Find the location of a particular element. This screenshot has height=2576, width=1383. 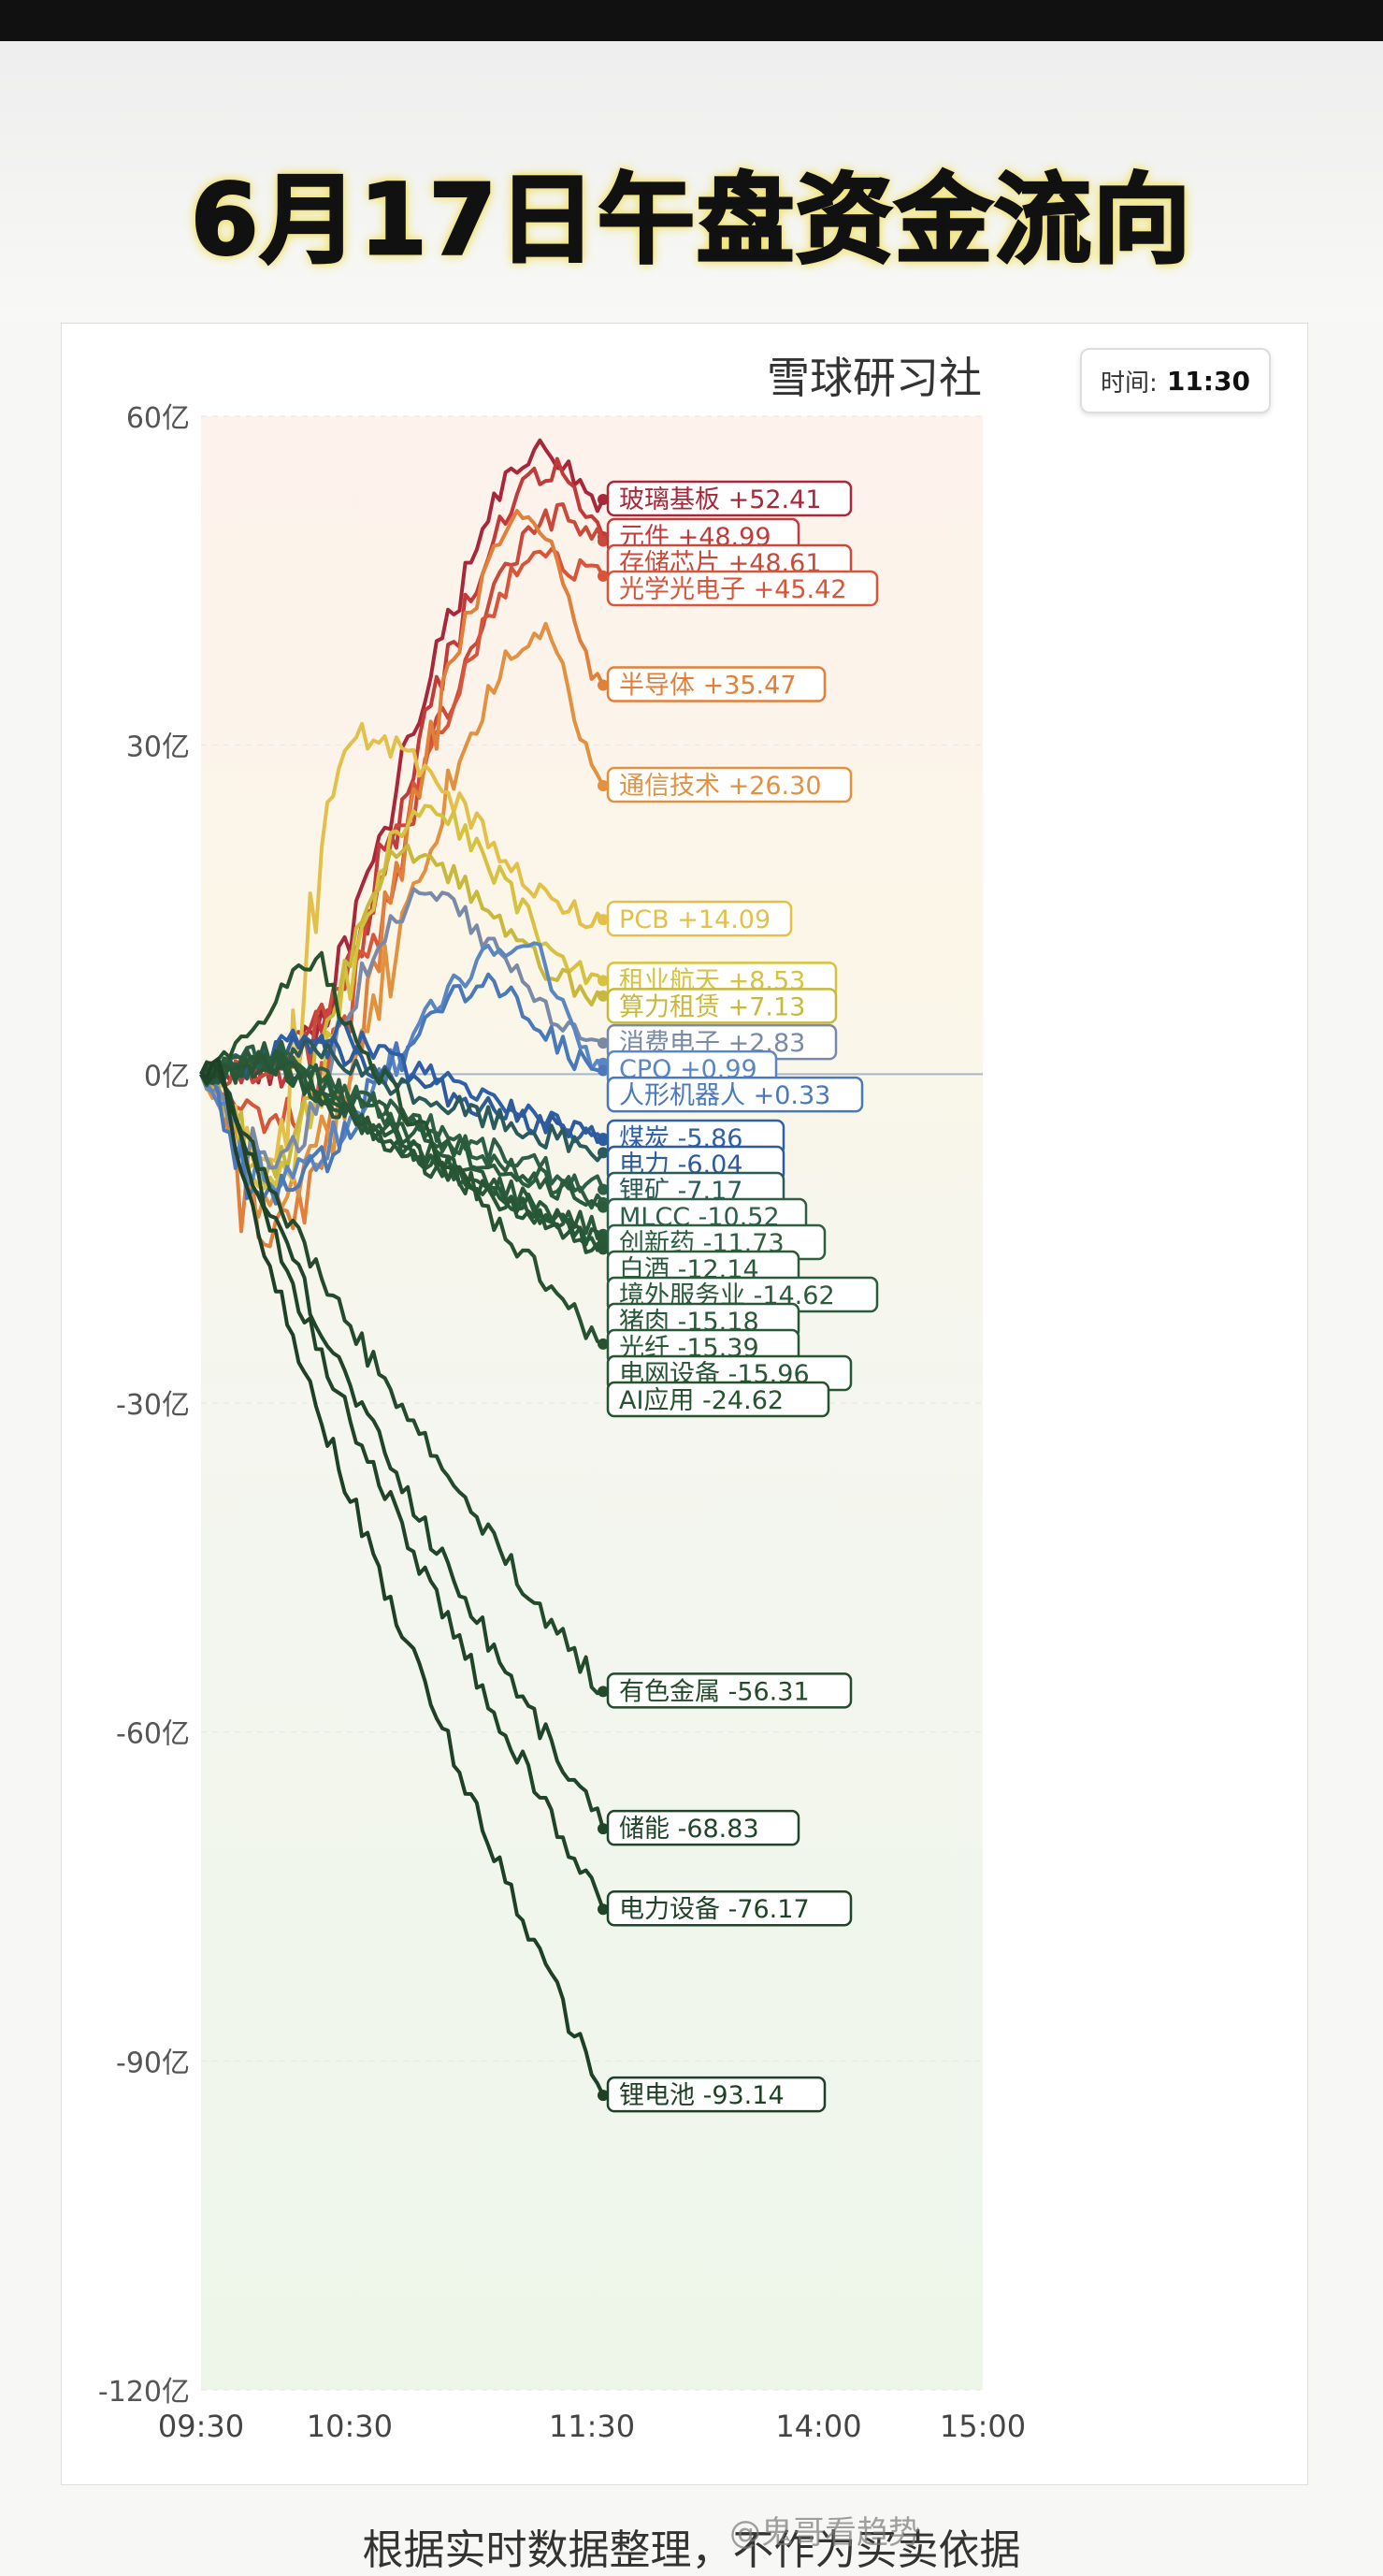

series-label: AI应用 -24.62 is located at coordinates (718, 1399).